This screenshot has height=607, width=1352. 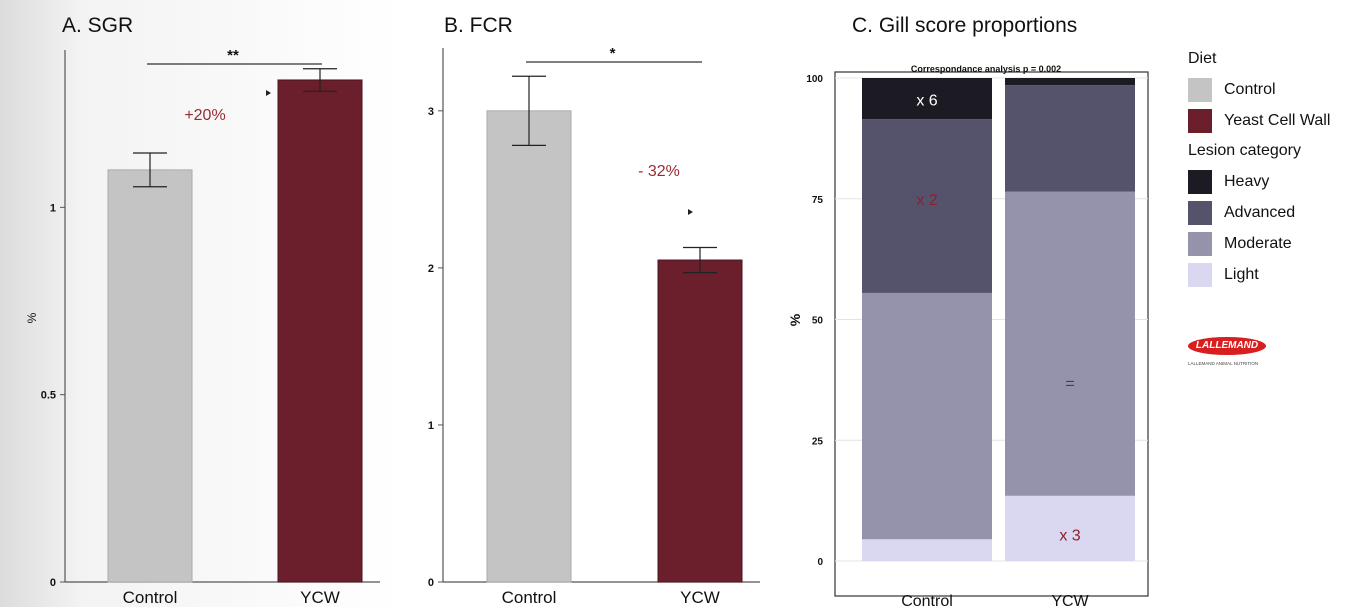 I want to click on fcr-marker, so click(x=690, y=212).